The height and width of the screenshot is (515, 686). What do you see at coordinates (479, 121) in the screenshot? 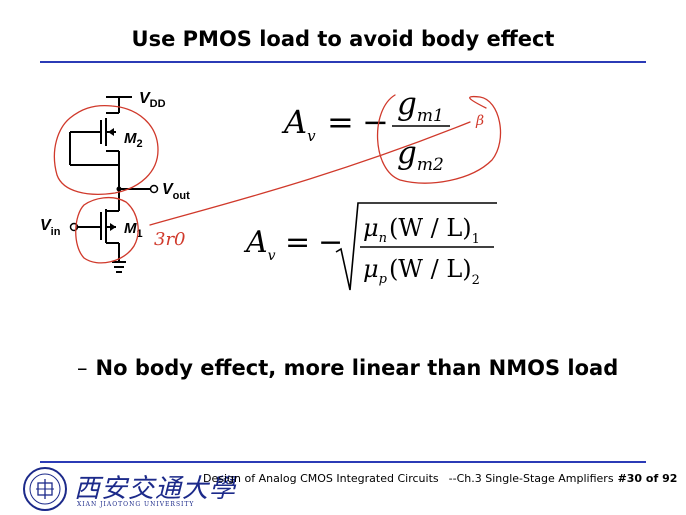
I see `annotation-text-beta: β` at bounding box center [479, 121].